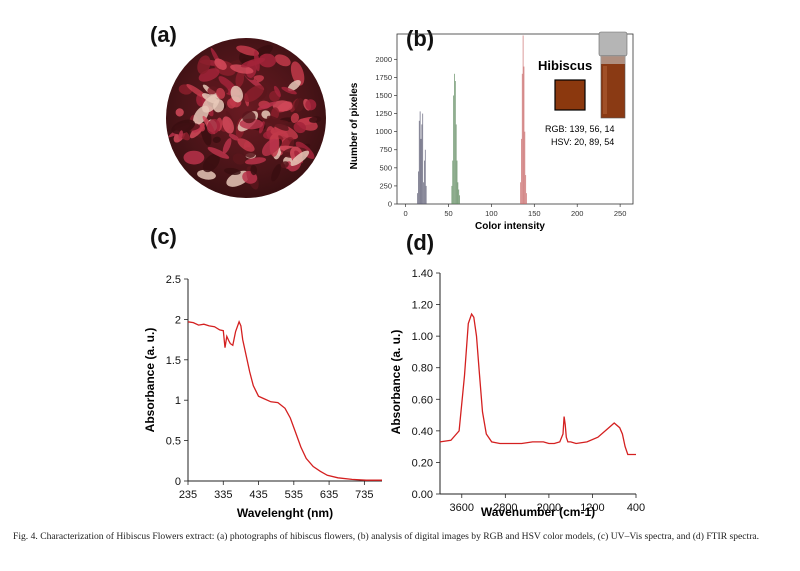 The width and height of the screenshot is (800, 571). Describe the element at coordinates (163, 236) in the screenshot. I see `panel-label-c: (c)` at that location.